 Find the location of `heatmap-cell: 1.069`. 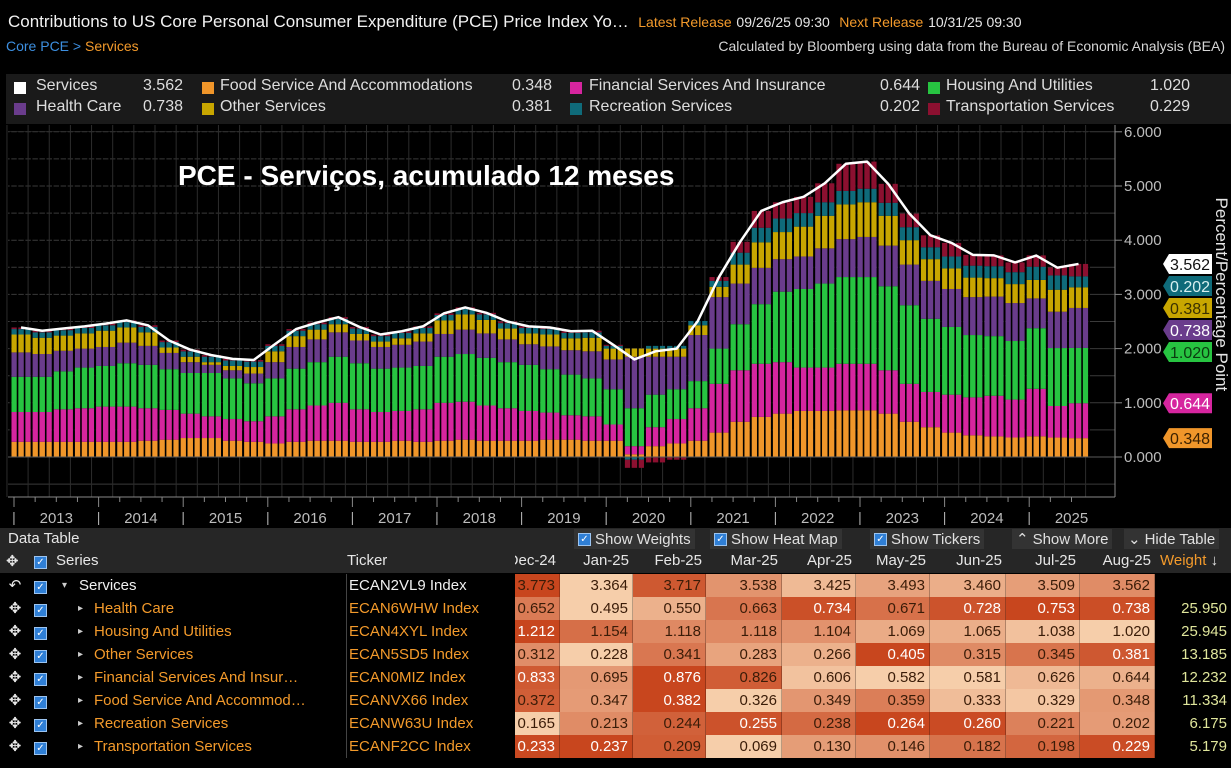

heatmap-cell: 1.069 is located at coordinates (893, 631).